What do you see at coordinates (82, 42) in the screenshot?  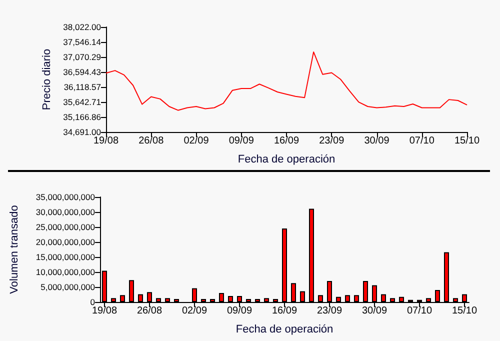 I see `y-tick-label: 37,546.14` at bounding box center [82, 42].